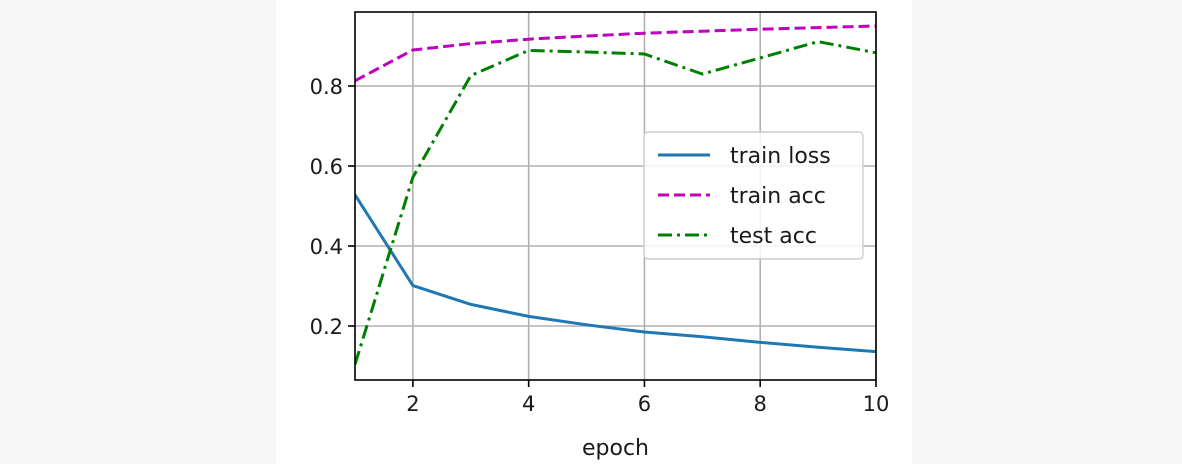  Describe the element at coordinates (780, 156) in the screenshot. I see `legend-entry-label: train loss` at that location.